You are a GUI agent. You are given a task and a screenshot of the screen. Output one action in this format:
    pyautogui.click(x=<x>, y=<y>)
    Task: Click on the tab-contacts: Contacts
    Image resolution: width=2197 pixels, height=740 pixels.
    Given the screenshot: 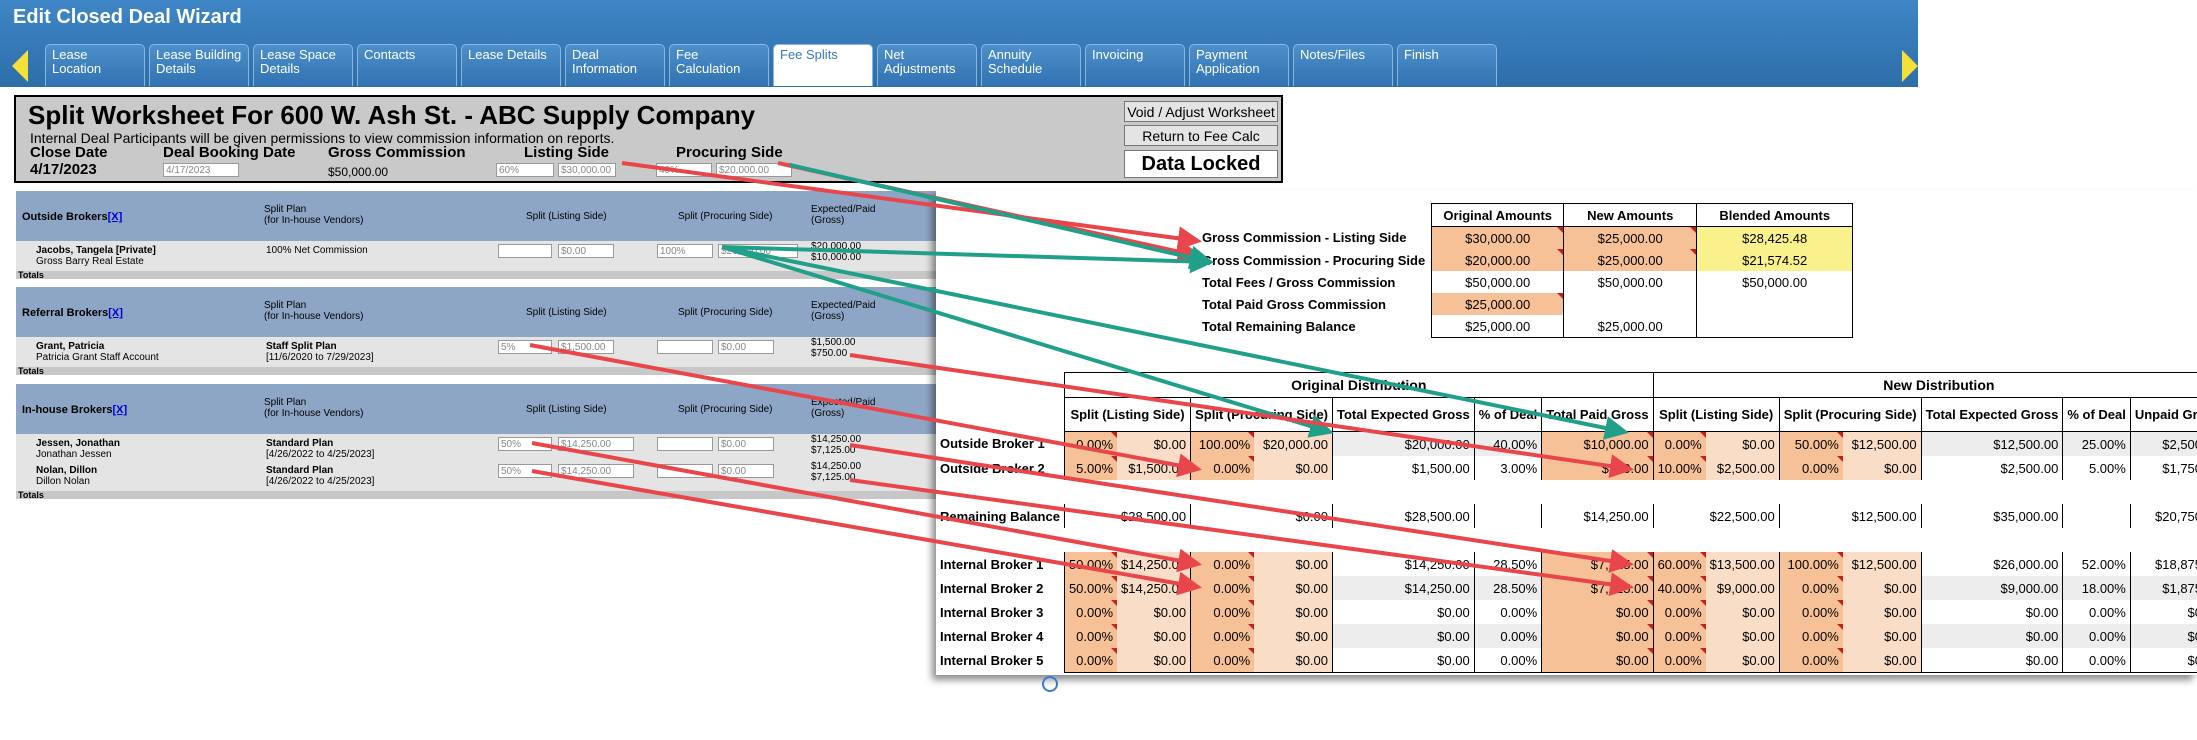 What is the action you would take?
    pyautogui.click(x=407, y=65)
    